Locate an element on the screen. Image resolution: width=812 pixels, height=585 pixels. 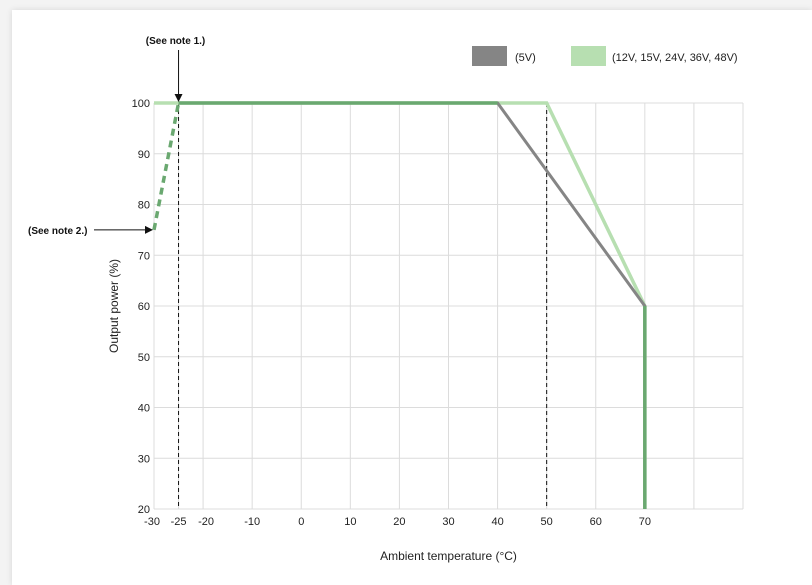
x-tick-label: 30 is located at coordinates (448, 522).